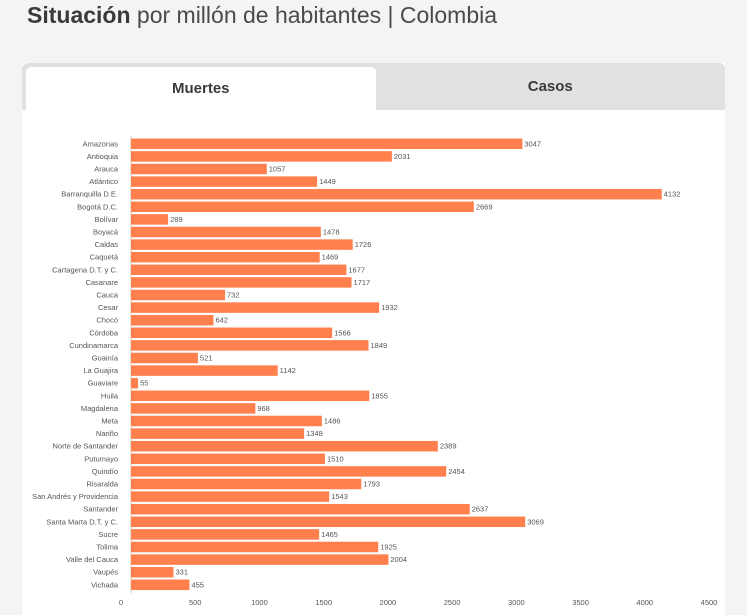  I want to click on category-label: Nariño, so click(107, 433).